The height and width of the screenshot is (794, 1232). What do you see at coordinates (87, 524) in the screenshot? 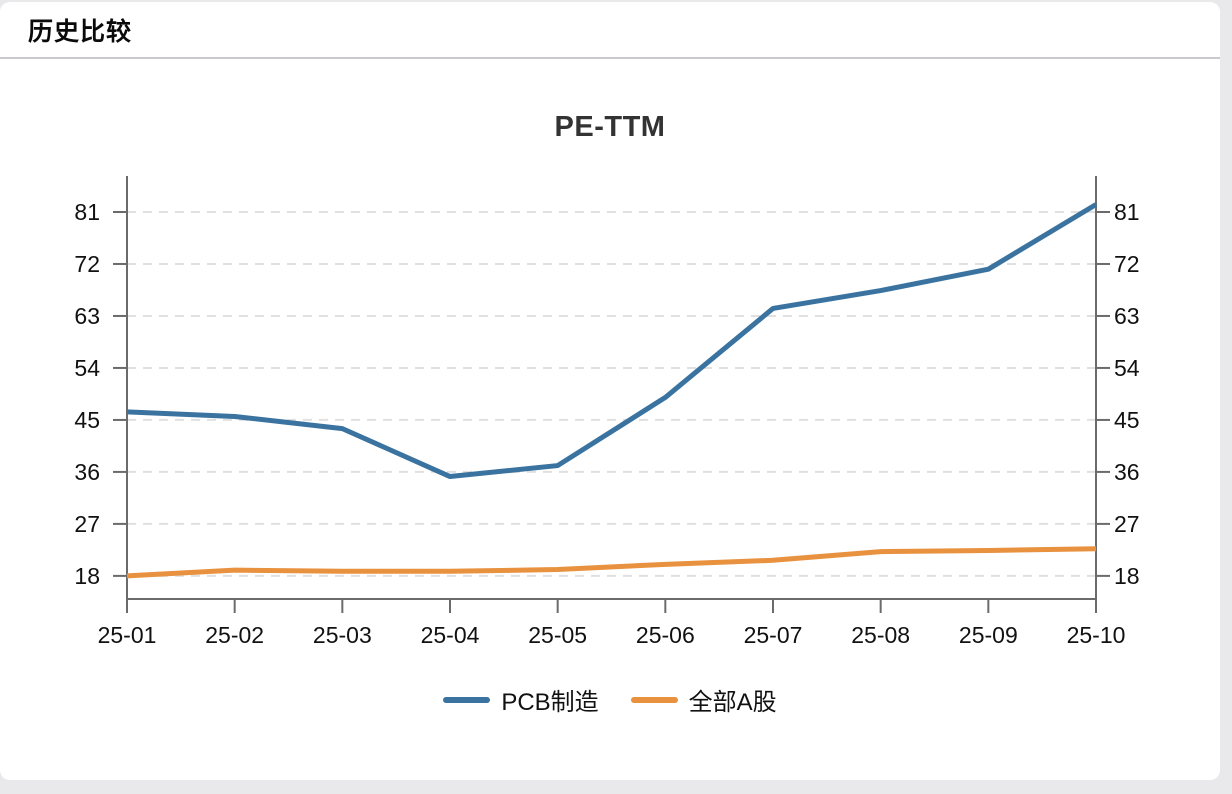
I see `y-tick-label-left: 27` at bounding box center [87, 524].